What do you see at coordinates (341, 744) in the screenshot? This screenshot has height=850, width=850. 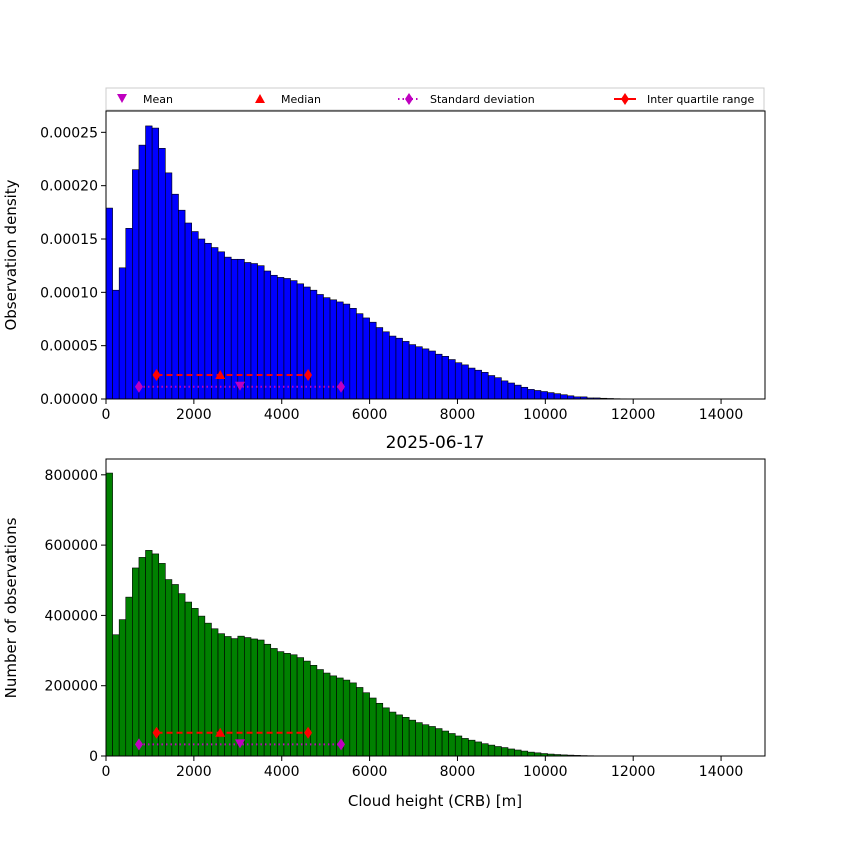 I see `count-std-high-marker` at bounding box center [341, 744].